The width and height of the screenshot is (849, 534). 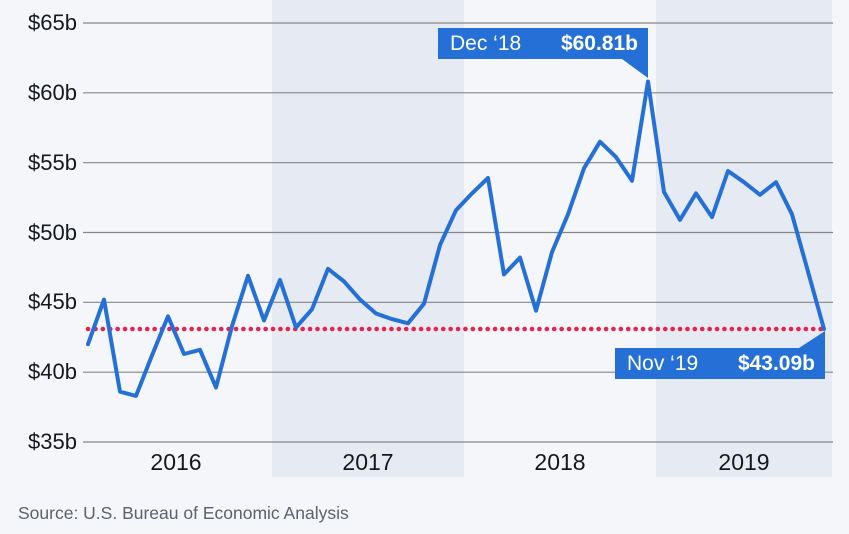 What do you see at coordinates (543, 53) in the screenshot?
I see `annotation-dec-2018: Dec ‘18 $60.81b` at bounding box center [543, 53].